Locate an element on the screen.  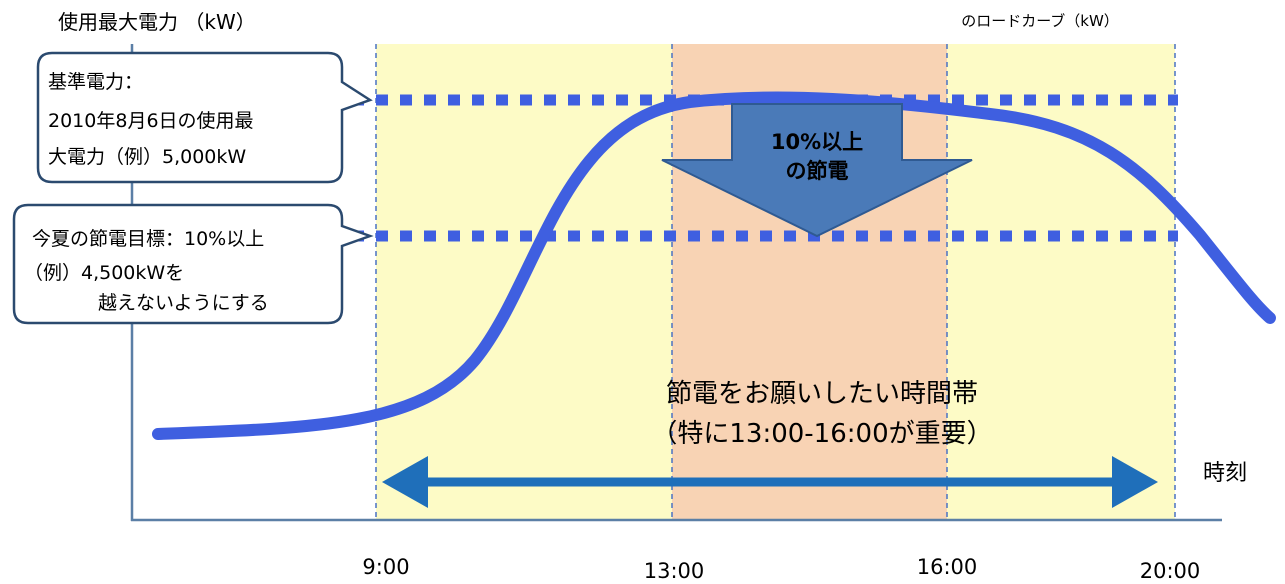
time-tick-16: 16:00 is located at coordinates (947, 567).